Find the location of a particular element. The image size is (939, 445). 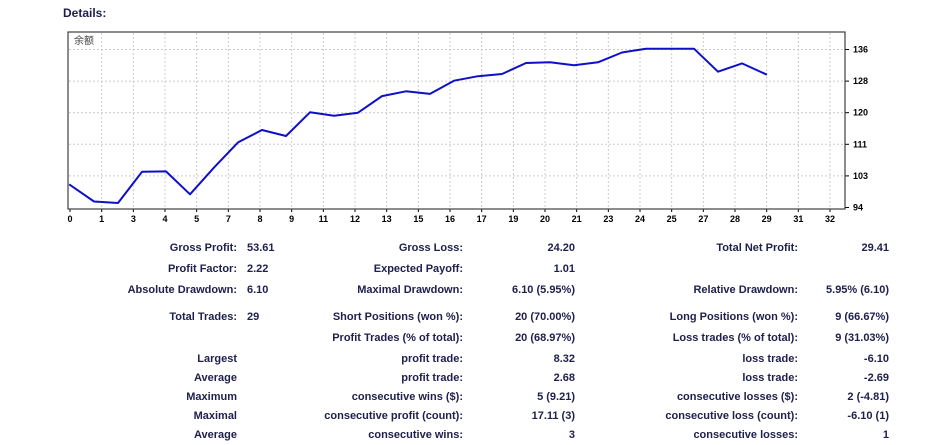

stat-value: 2.68 is located at coordinates (564, 378).